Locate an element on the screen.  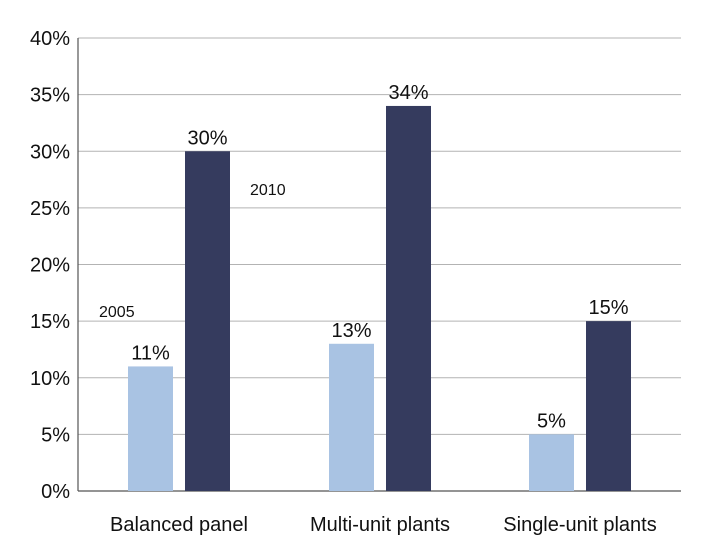
y-tick-label: 20% is located at coordinates (50, 266).